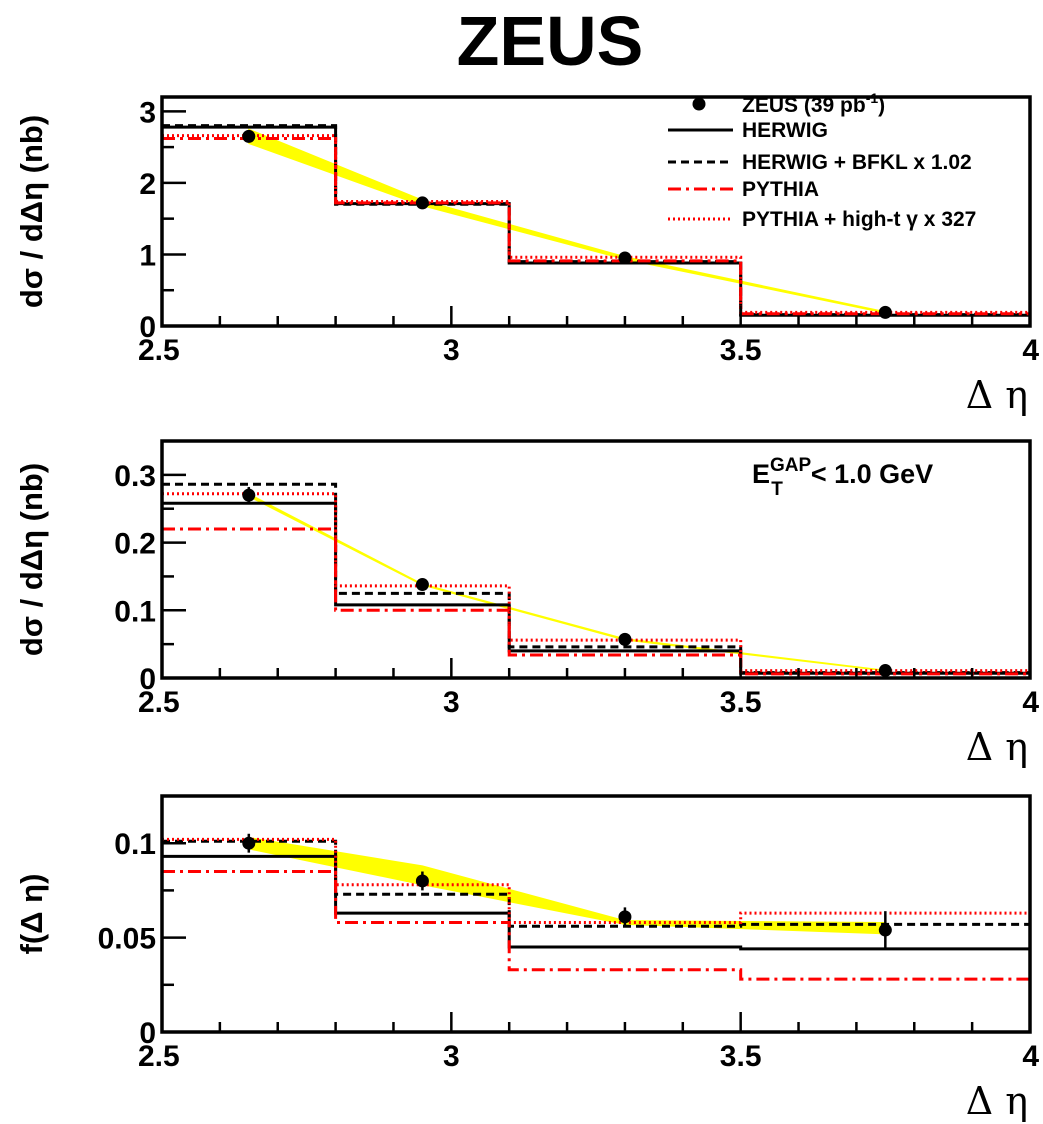 The image size is (1043, 1124). Describe the element at coordinates (804, 105) in the screenshot. I see `legend-label-main: ZEUS (39 pb` at that location.